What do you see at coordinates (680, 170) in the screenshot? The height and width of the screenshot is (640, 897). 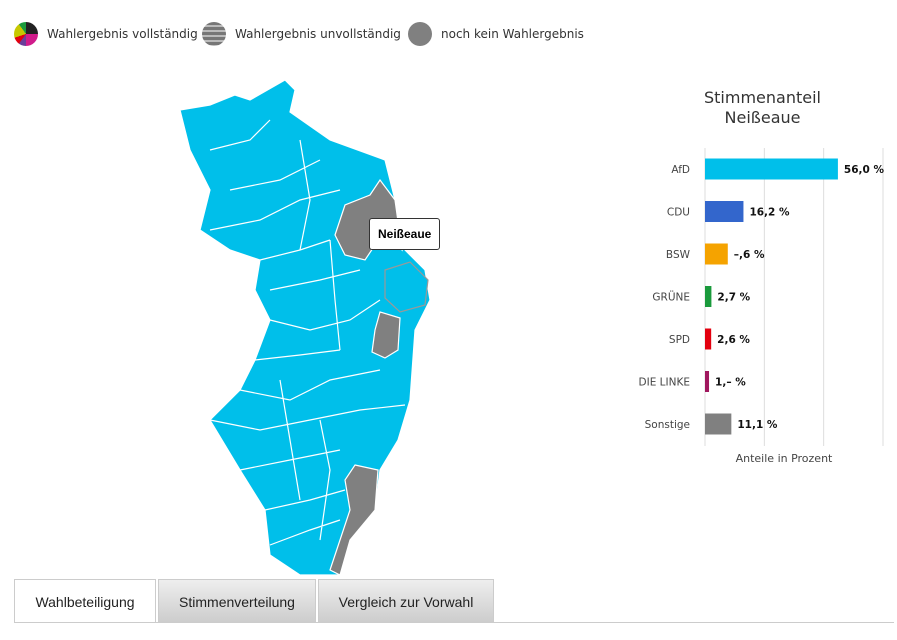 I see `y-tick-label: AfD` at bounding box center [680, 170].